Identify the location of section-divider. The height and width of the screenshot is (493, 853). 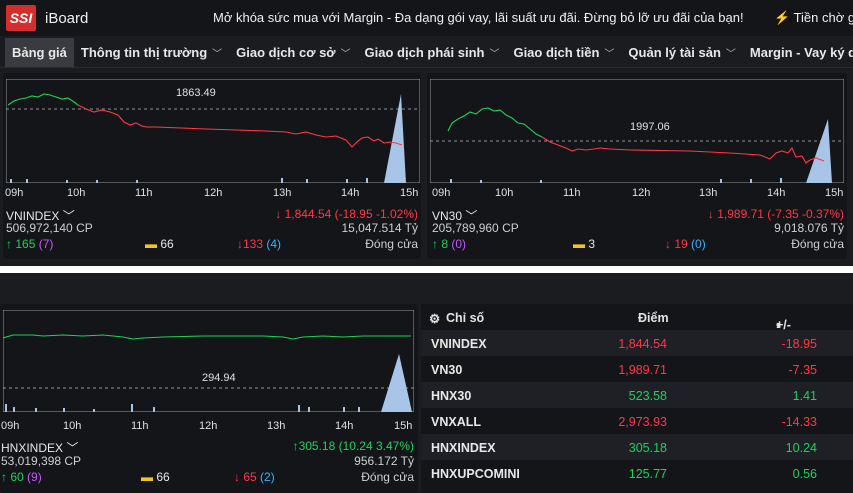
(426, 269).